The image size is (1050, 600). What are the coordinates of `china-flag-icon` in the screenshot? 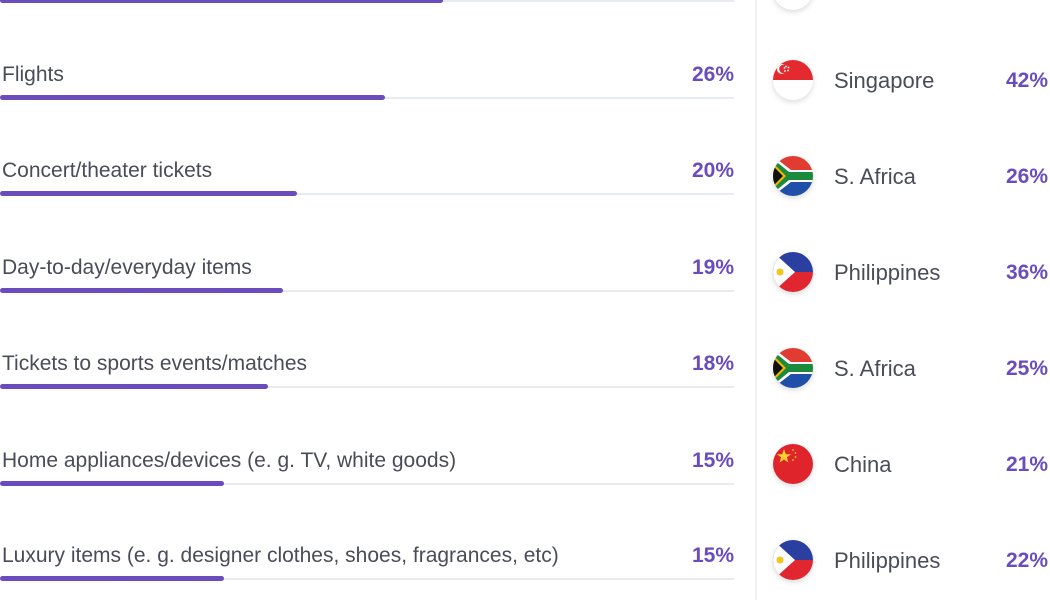 It's located at (793, 464).